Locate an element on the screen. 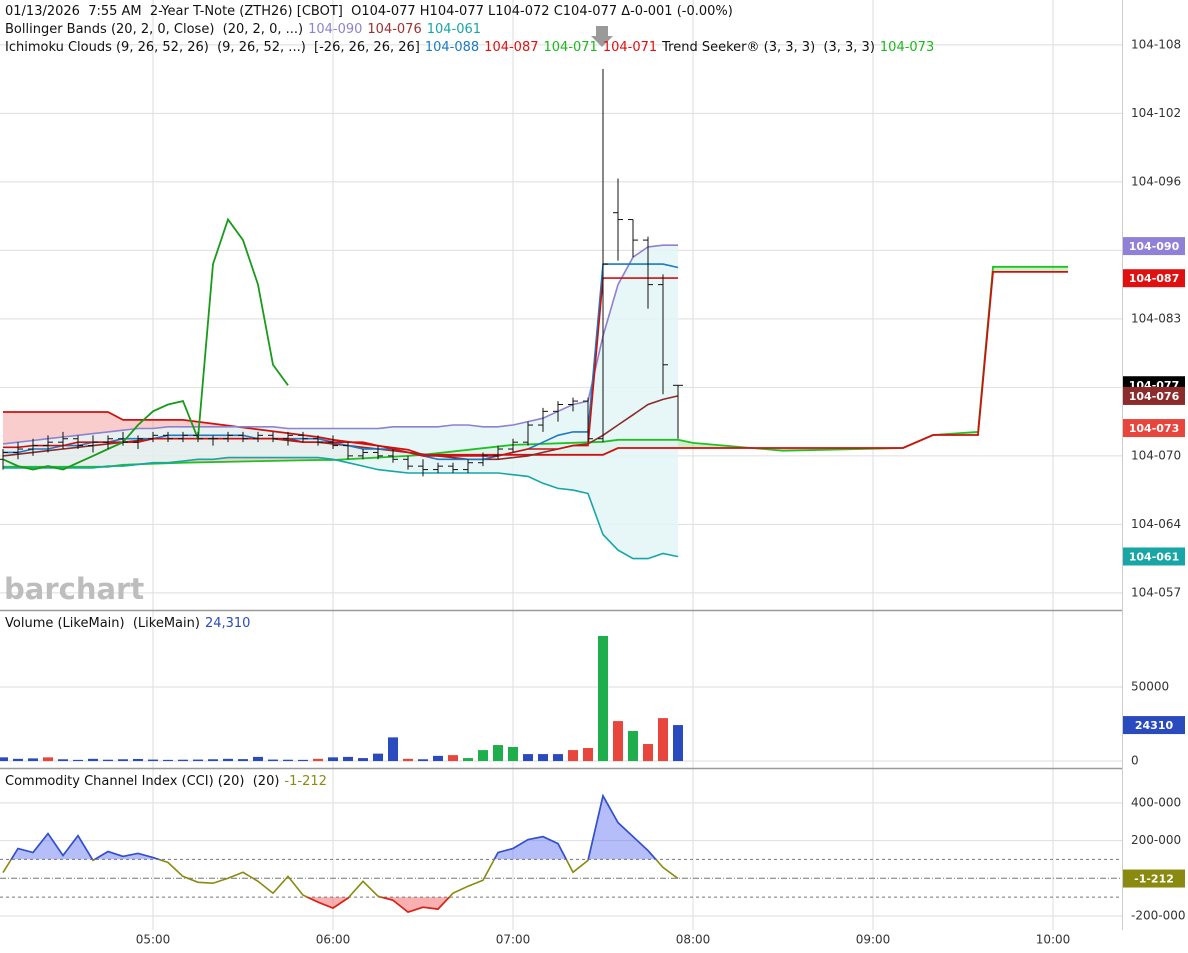  lagging-line is located at coordinates (145, 344).